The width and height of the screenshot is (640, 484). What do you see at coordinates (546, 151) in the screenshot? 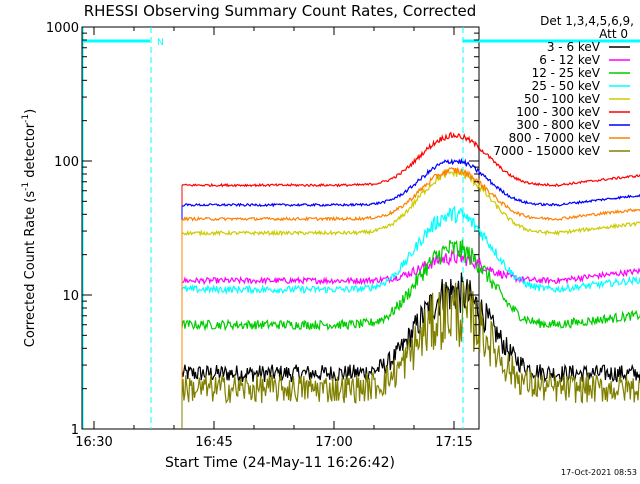
I see `legend-label-8: 7000 - 15000 keV` at bounding box center [546, 151].